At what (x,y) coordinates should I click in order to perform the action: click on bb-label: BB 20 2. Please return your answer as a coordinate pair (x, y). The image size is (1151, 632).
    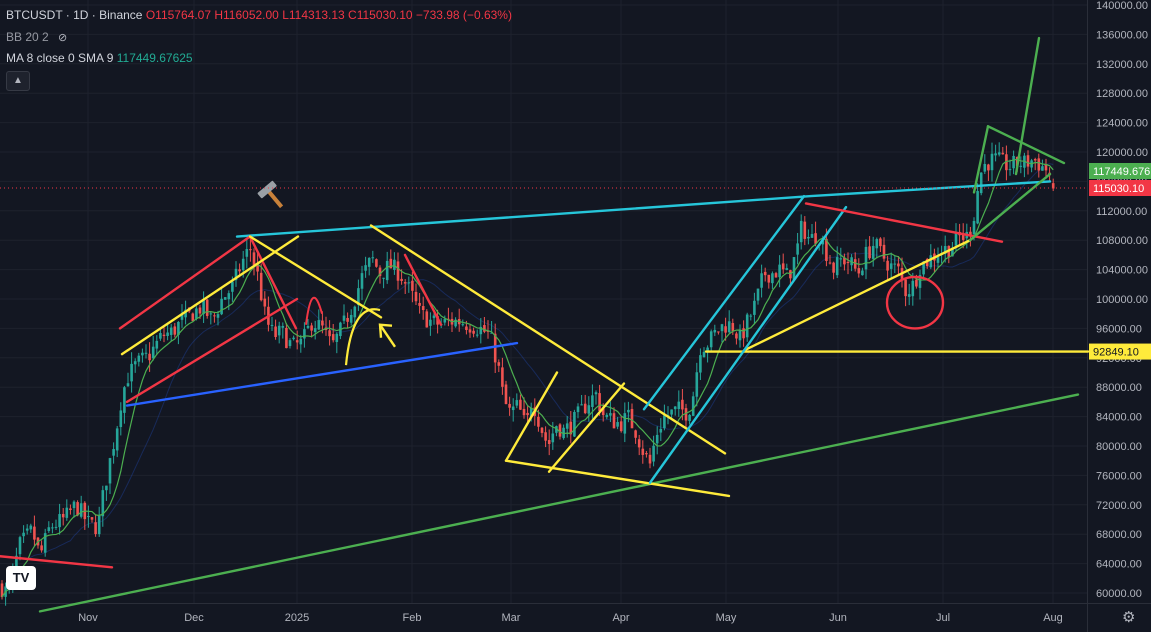
    Looking at the image, I should click on (27, 37).